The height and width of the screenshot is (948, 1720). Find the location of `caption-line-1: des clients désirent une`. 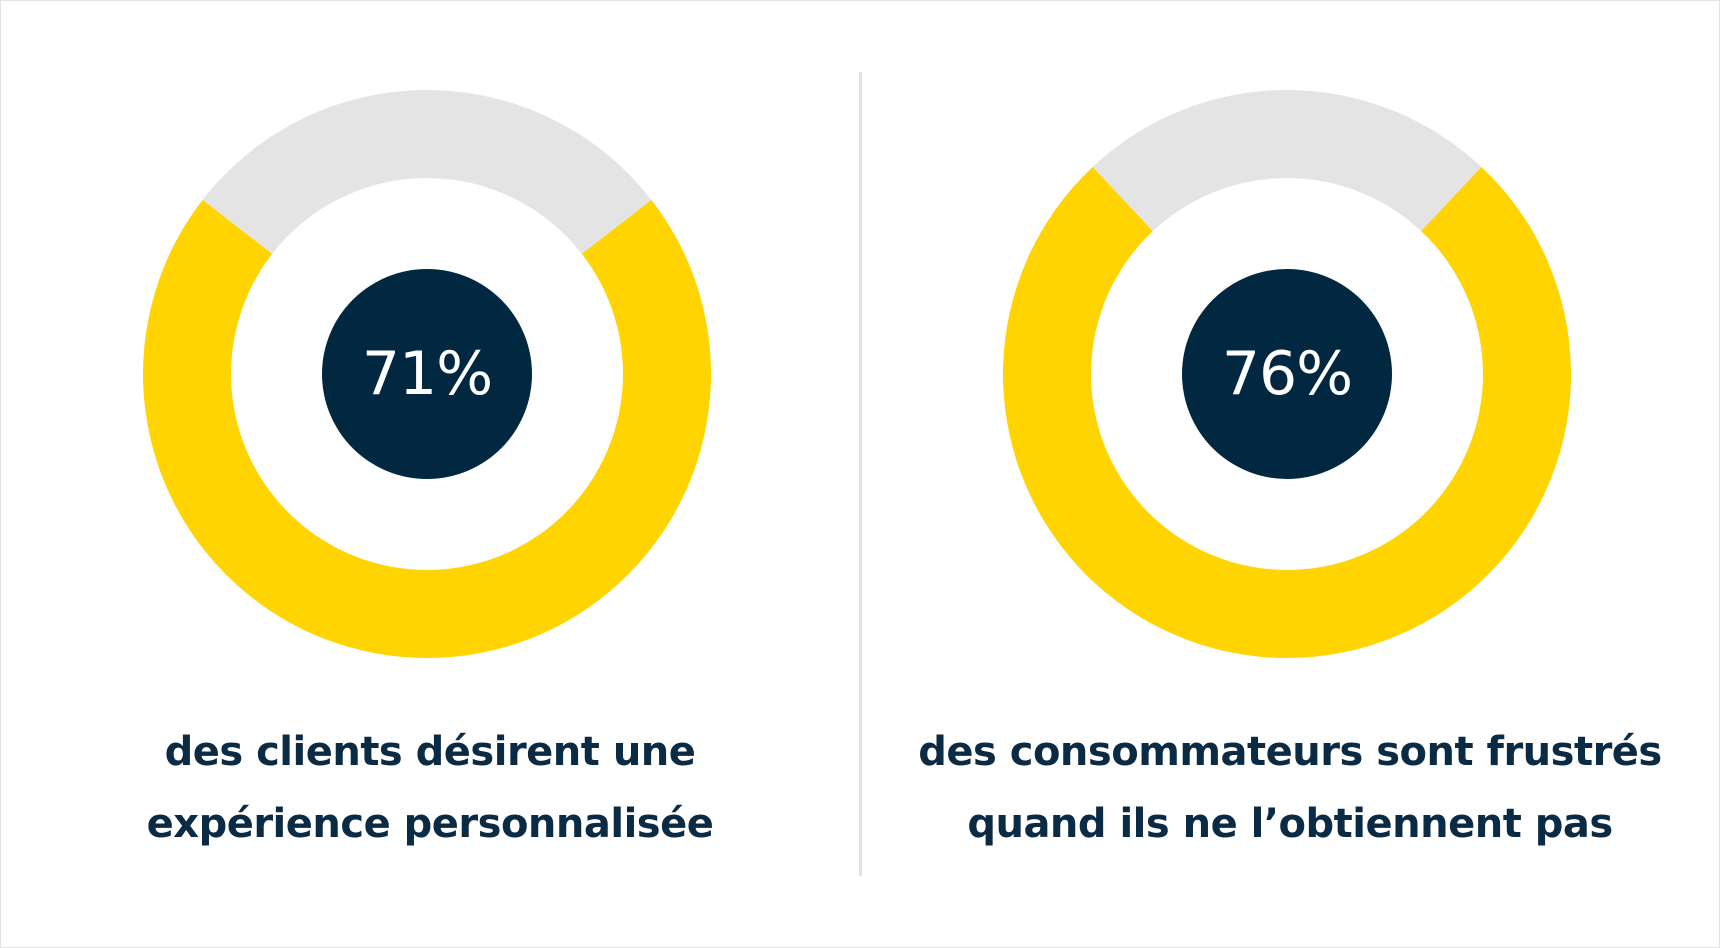

caption-line-1: des clients désirent une is located at coordinates (430, 752).